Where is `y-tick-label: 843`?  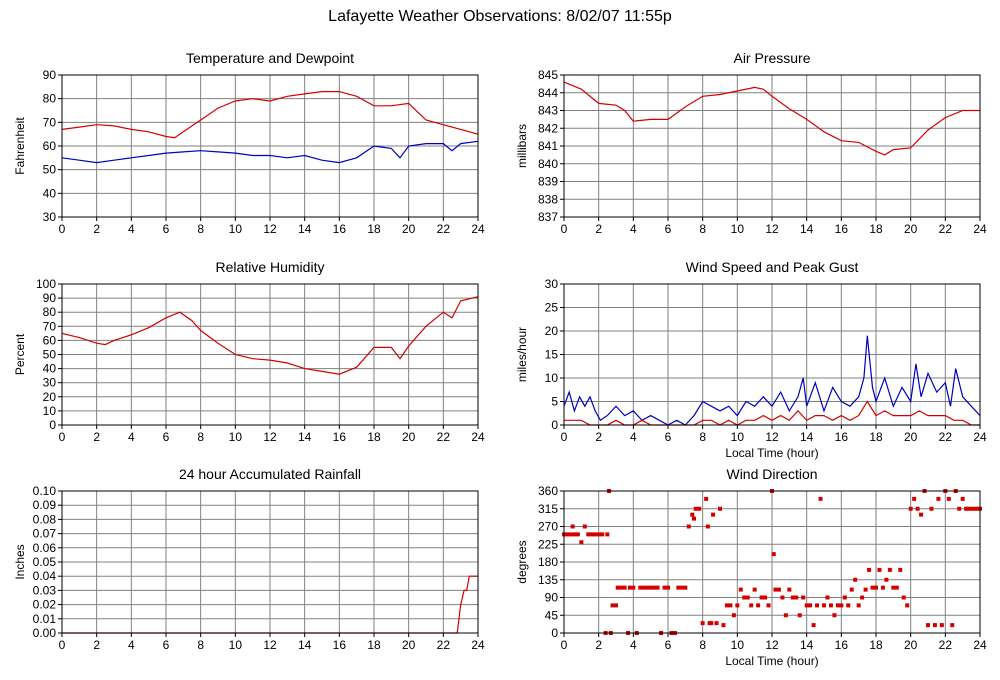
y-tick-label: 843 is located at coordinates (548, 111).